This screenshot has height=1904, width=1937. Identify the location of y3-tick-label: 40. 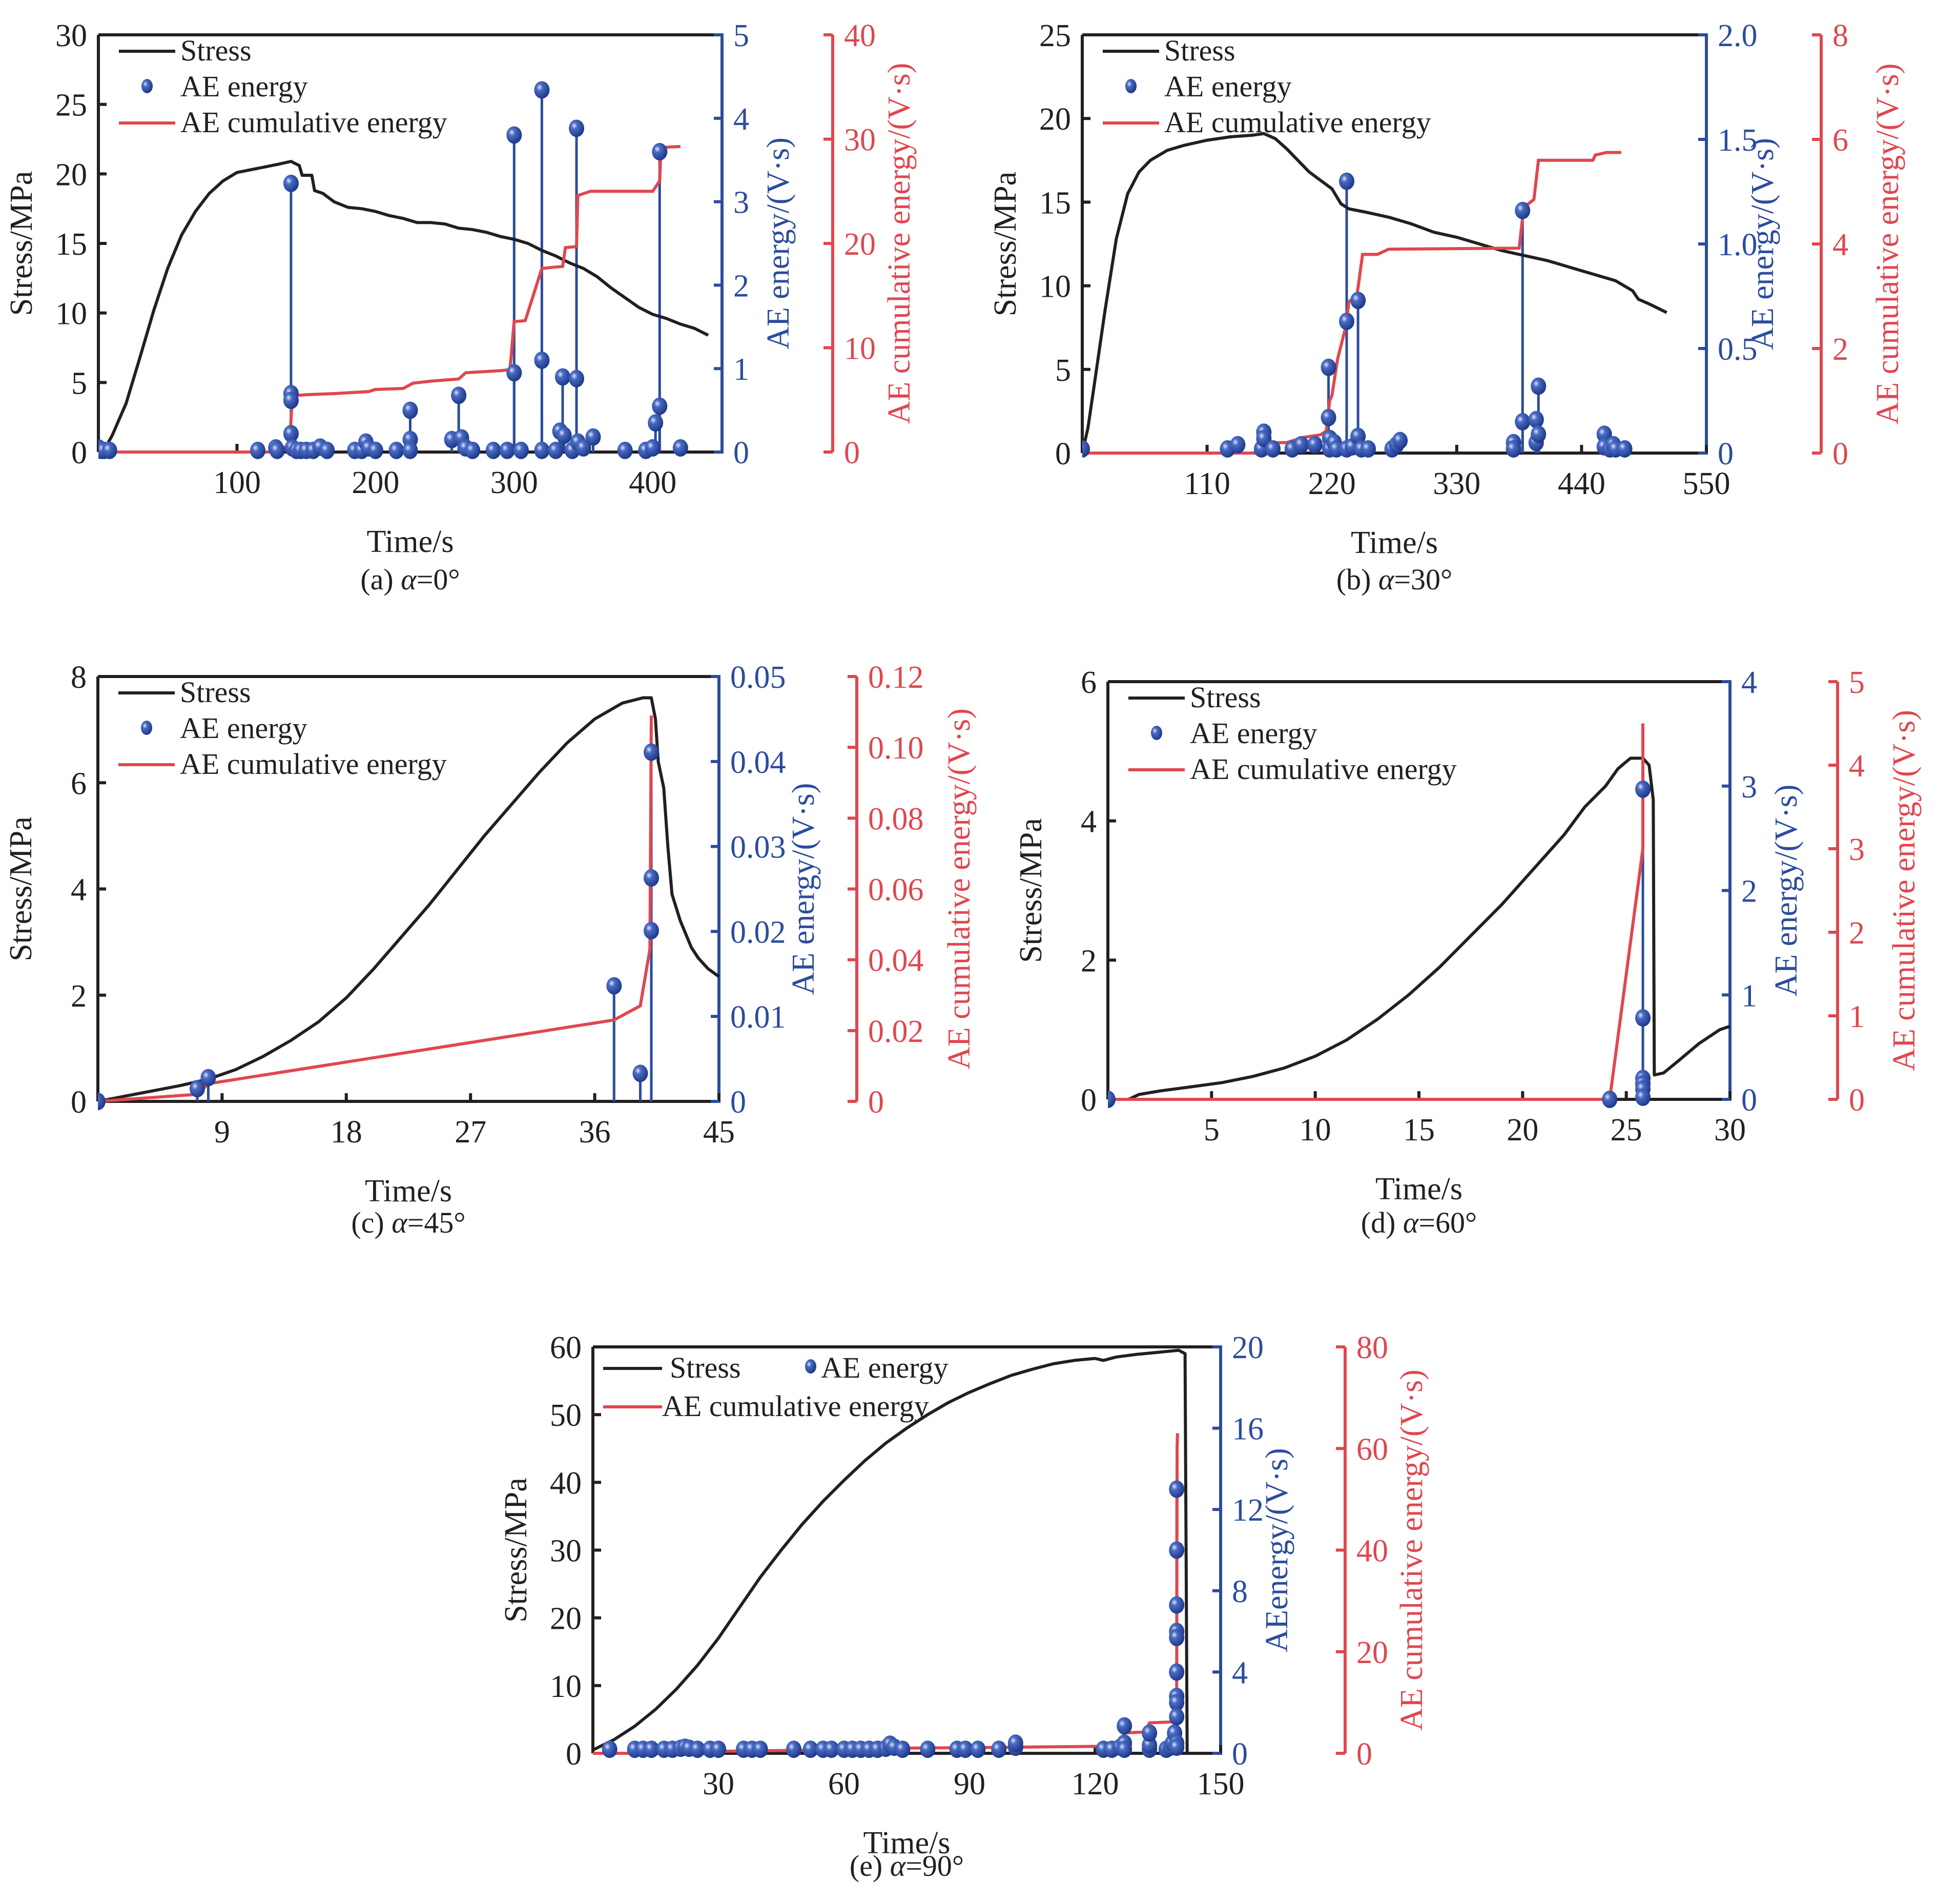
(1372, 1551).